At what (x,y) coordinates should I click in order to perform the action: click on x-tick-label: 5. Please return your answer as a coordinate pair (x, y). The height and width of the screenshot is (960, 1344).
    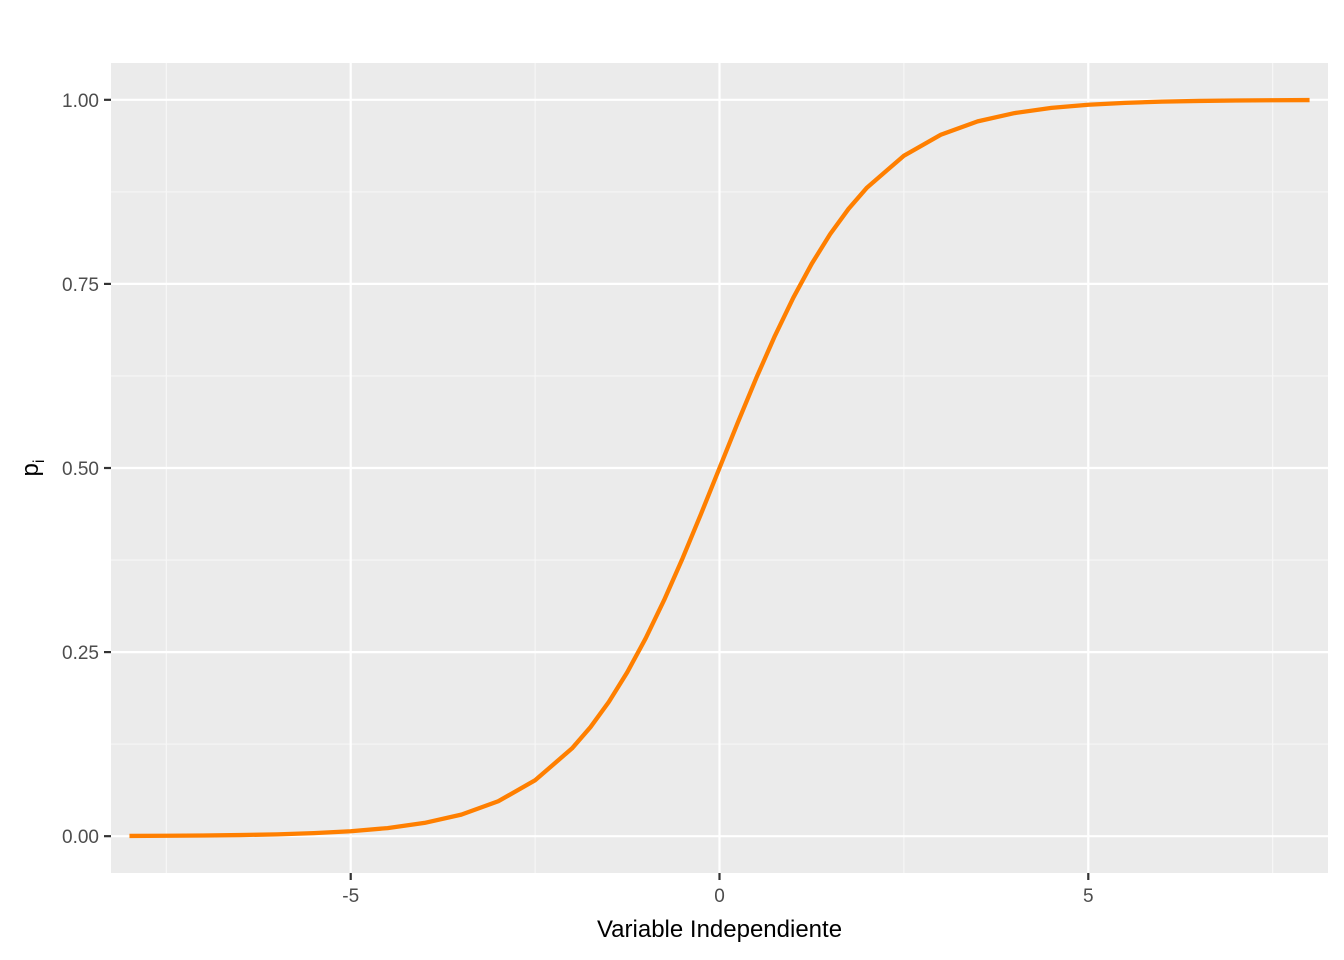
    Looking at the image, I should click on (1088, 896).